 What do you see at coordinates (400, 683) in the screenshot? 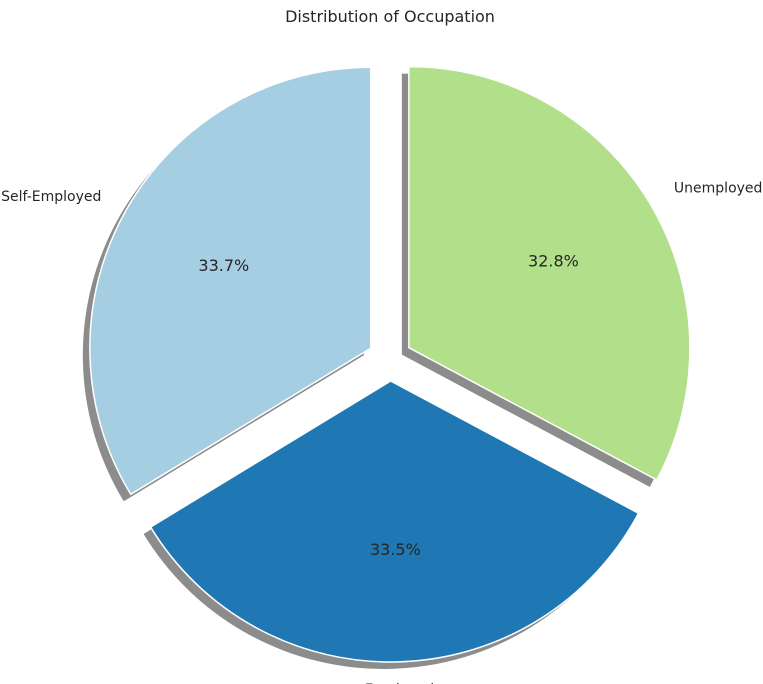
I see `category-label-employed: Employed` at bounding box center [400, 683].